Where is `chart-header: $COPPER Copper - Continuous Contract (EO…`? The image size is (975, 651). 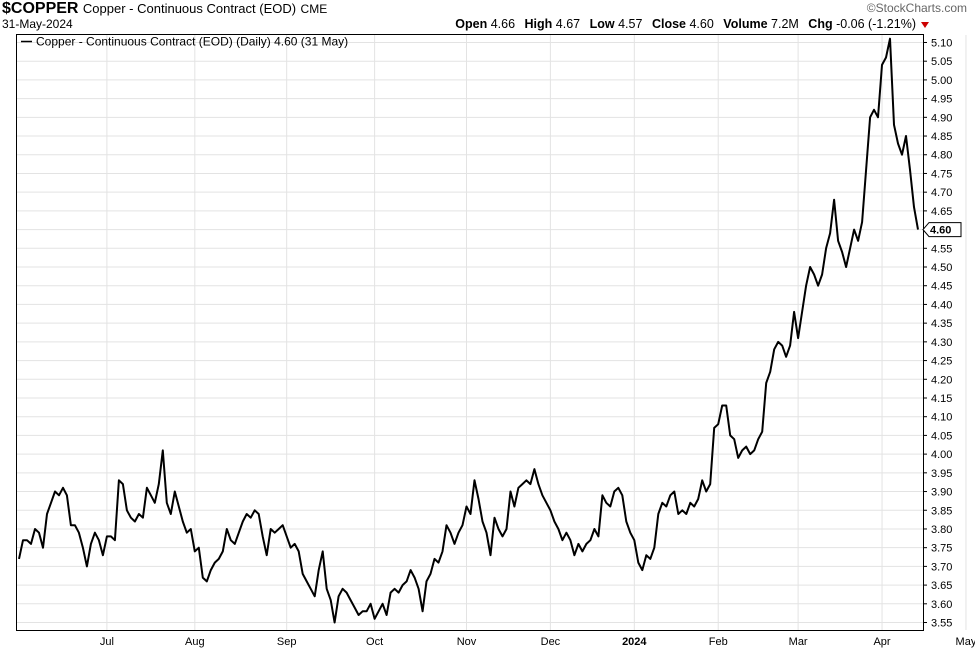 chart-header: $COPPER Copper - Continuous Contract (EO… is located at coordinates (487, 17).